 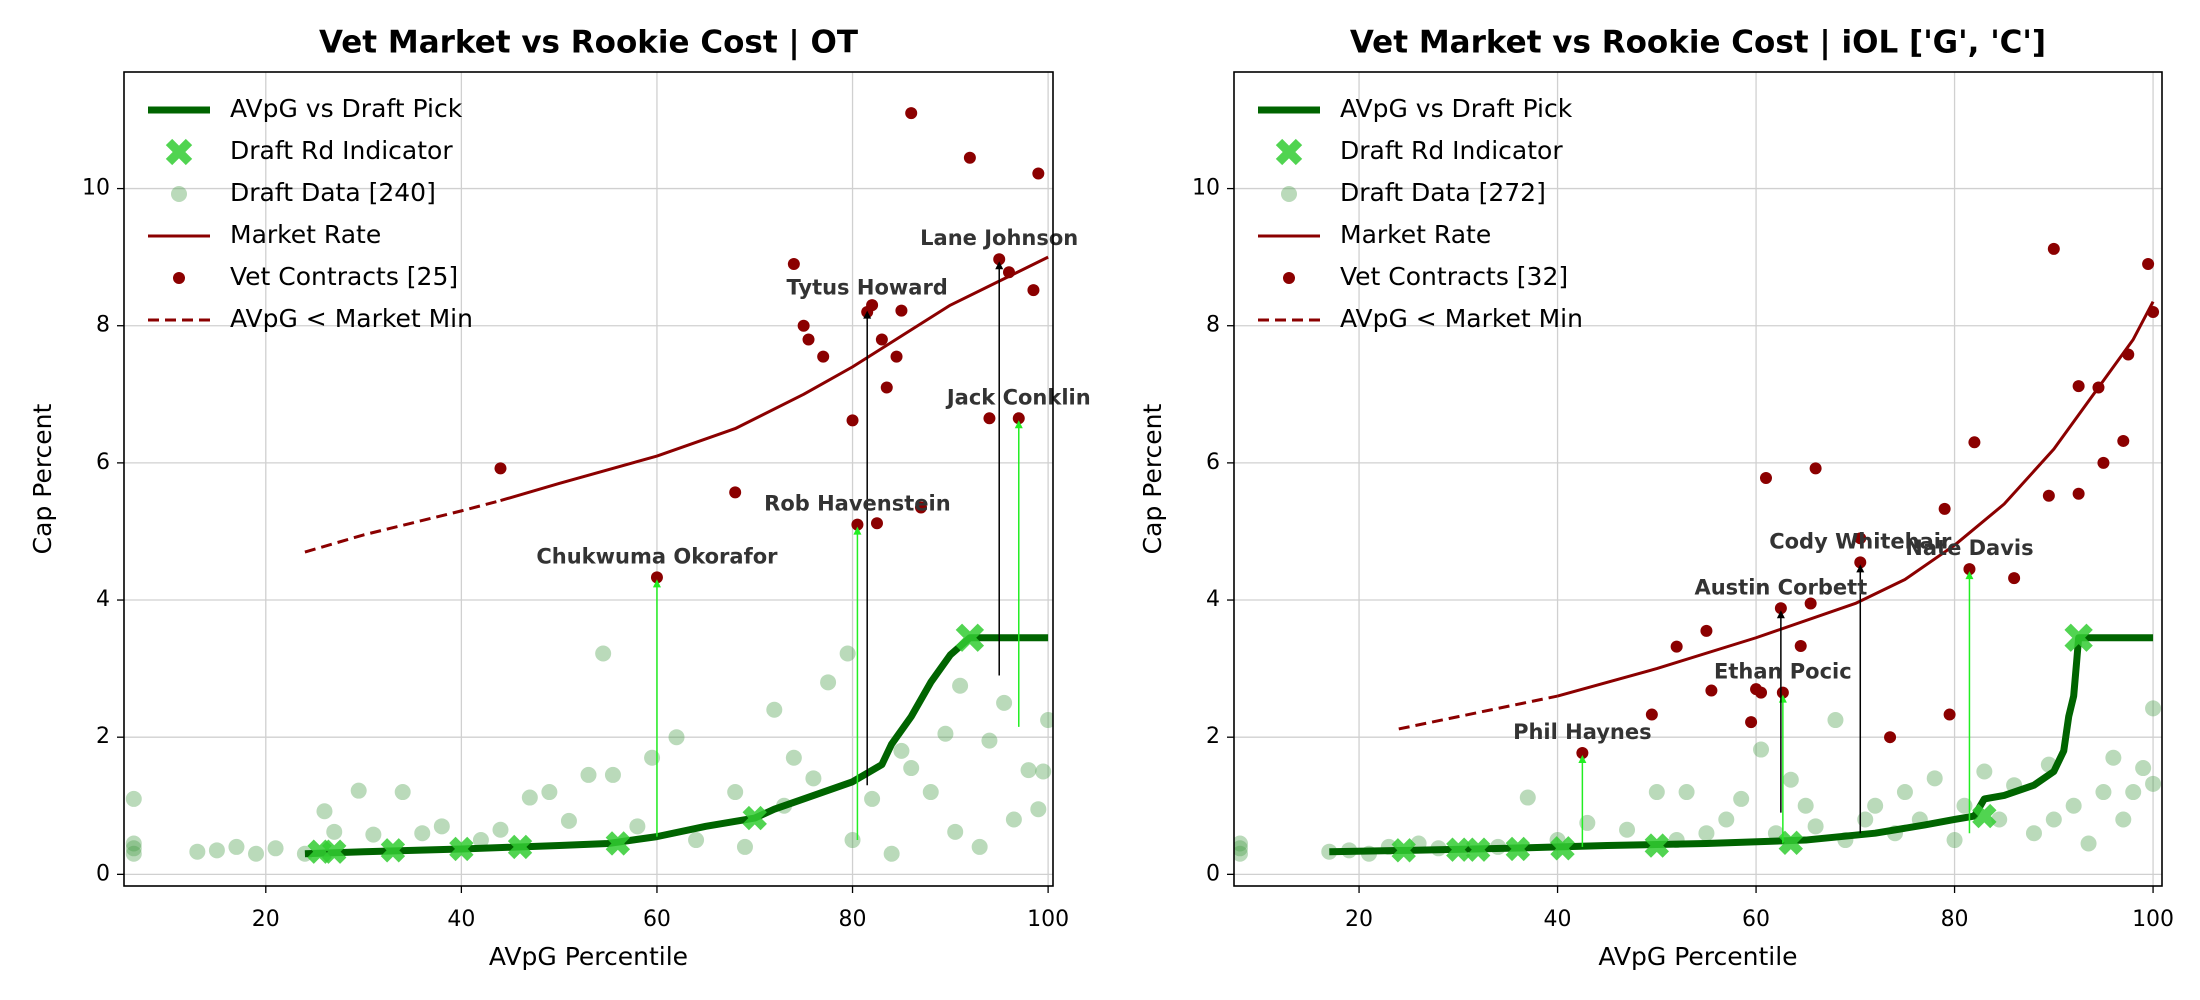 I want to click on legend-label: Market Rate, so click(x=1415, y=234).